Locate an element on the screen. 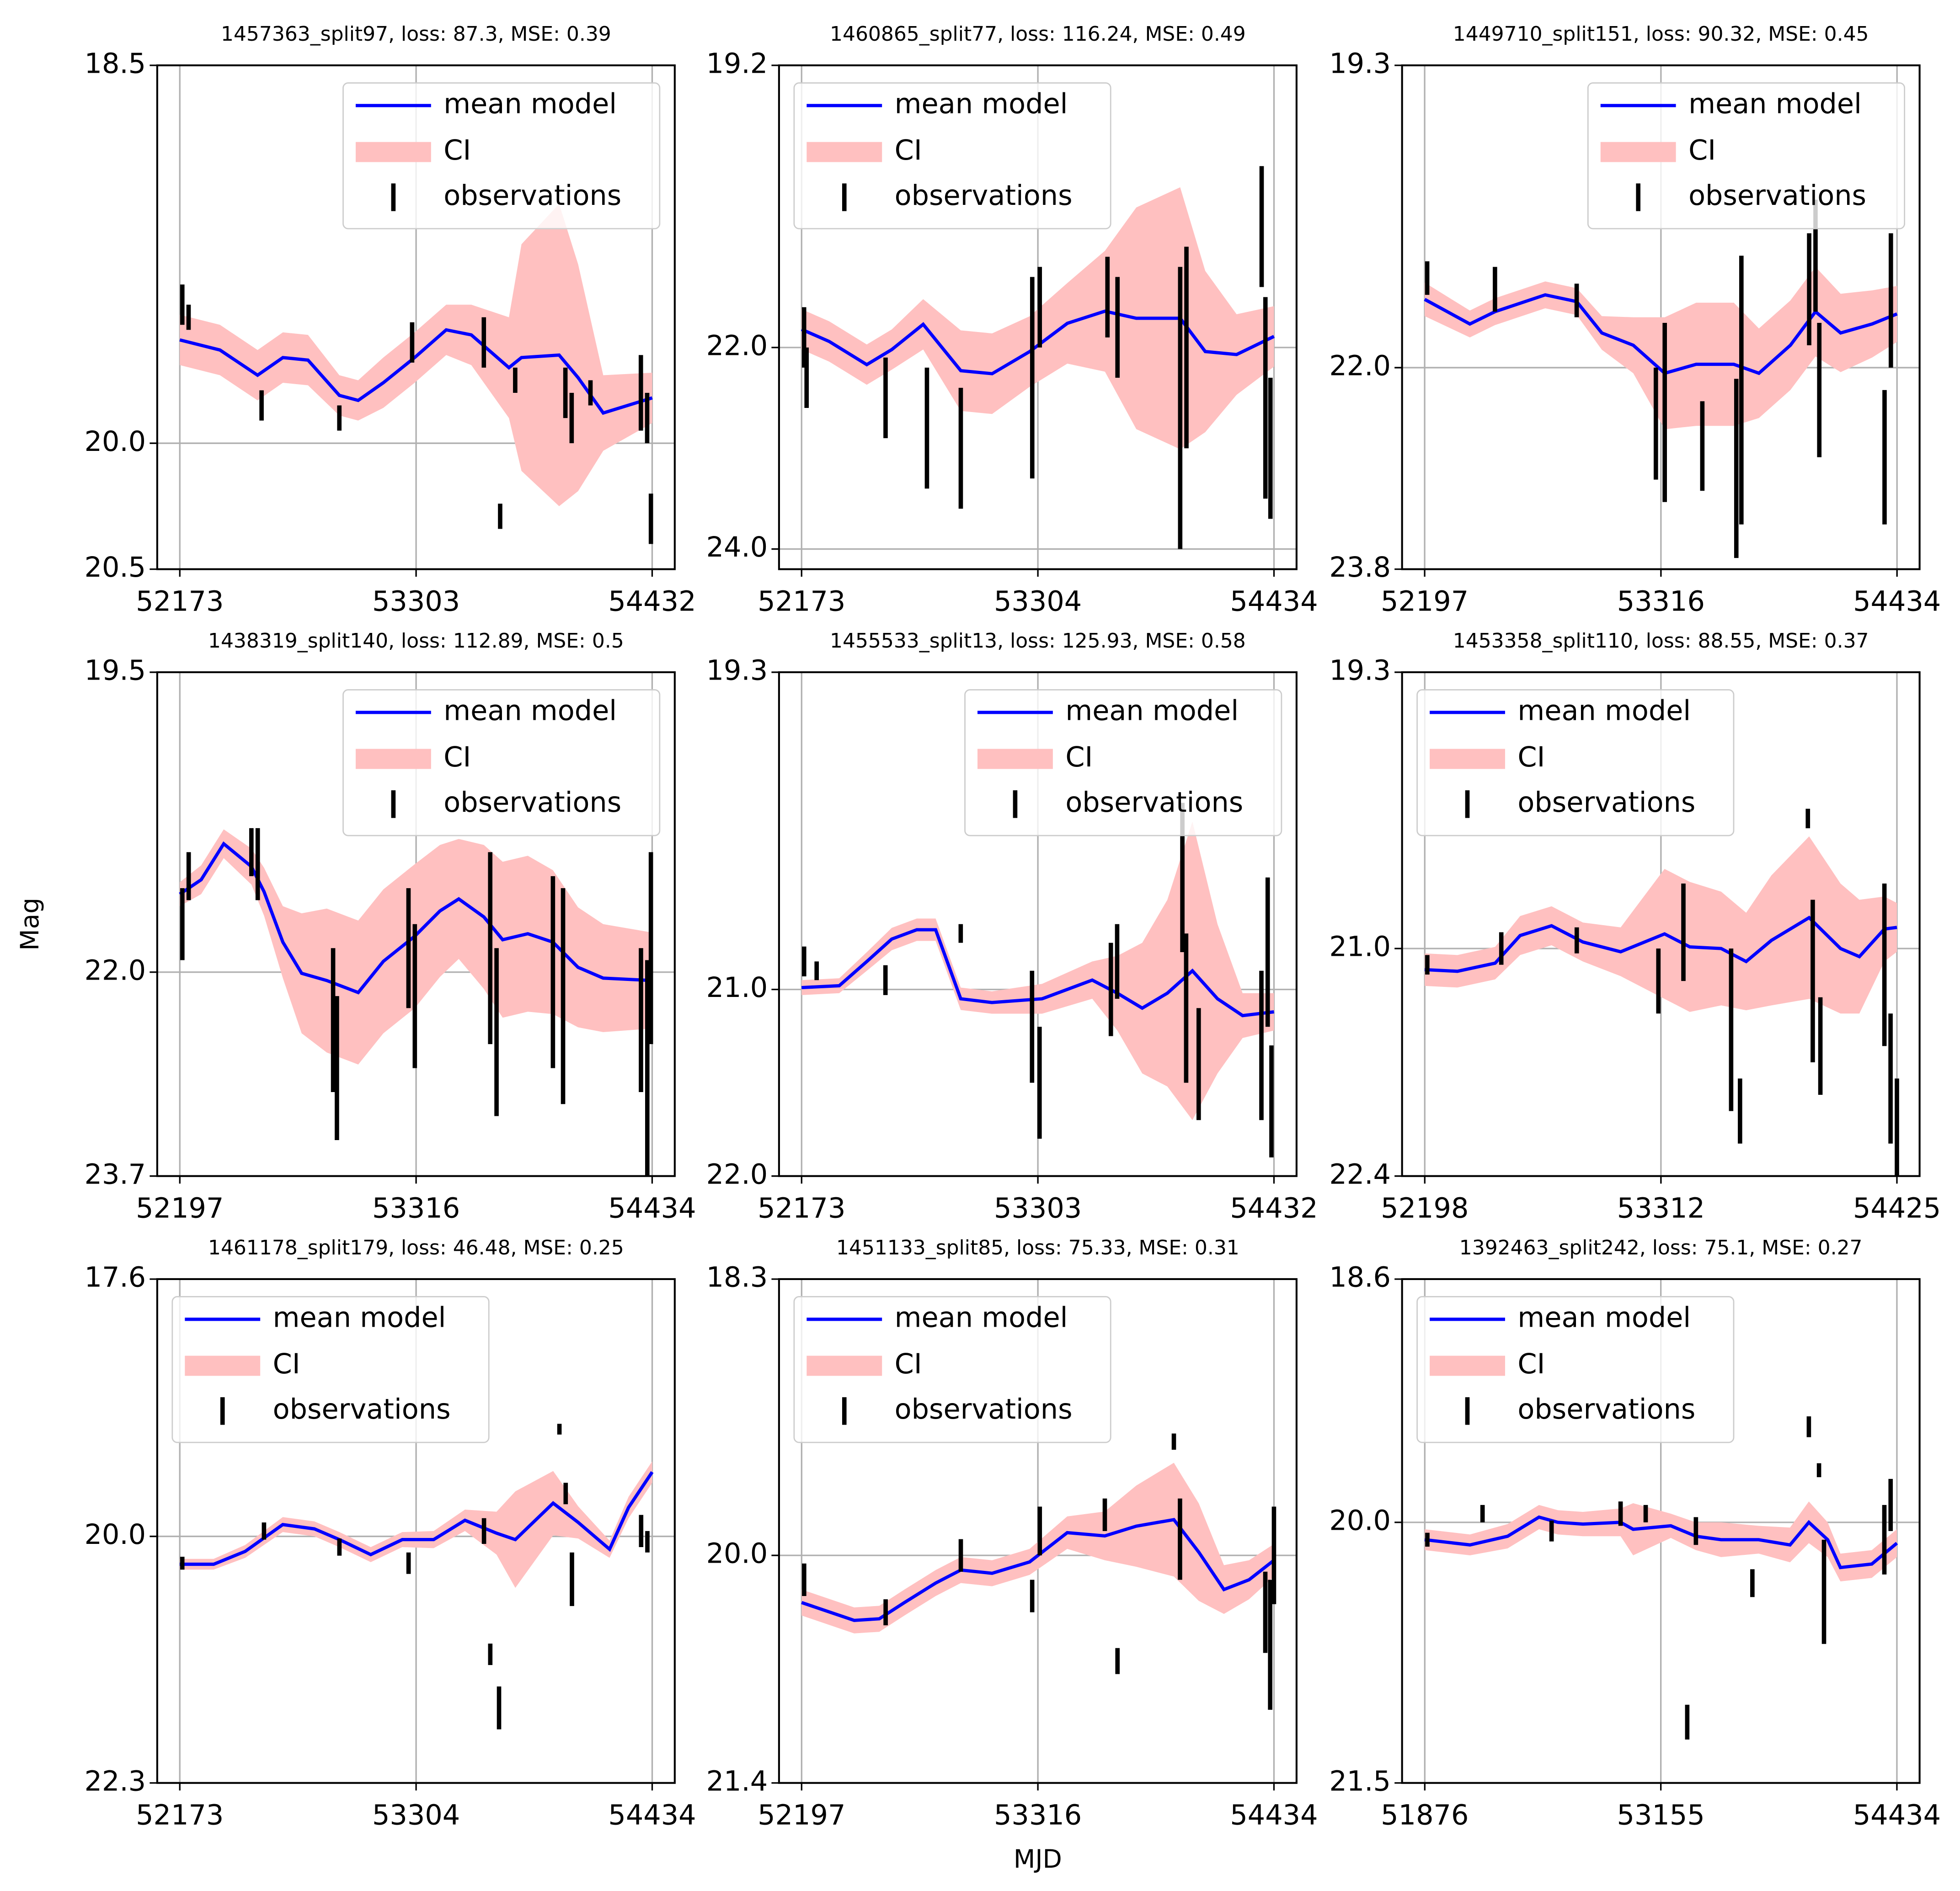  x-tick-label: 53155 is located at coordinates (1661, 1815).